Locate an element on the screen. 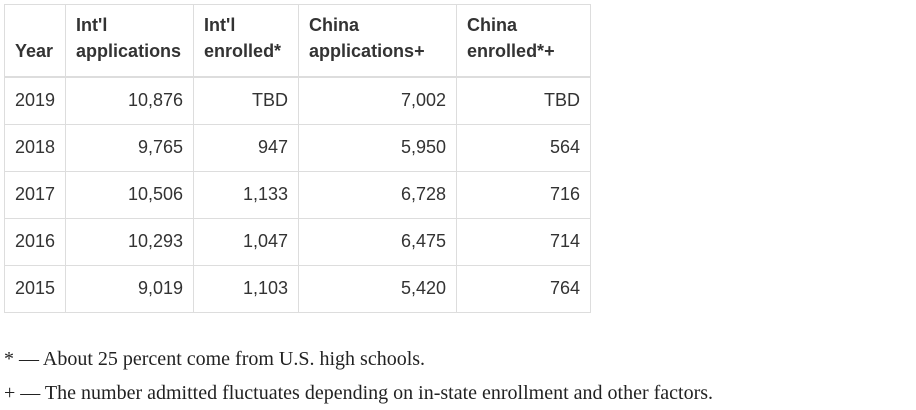 This screenshot has width=916, height=410. value-cell: 6,475 is located at coordinates (378, 241).